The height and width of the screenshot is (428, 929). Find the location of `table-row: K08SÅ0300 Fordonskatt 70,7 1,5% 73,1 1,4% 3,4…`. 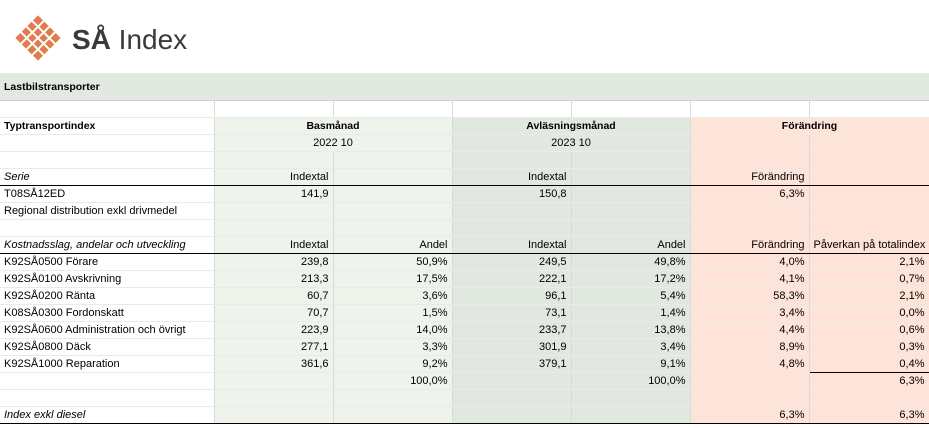

table-row: K08SÅ0300 Fordonskatt 70,7 1,5% 73,1 1,4% 3,4… is located at coordinates (464, 313).